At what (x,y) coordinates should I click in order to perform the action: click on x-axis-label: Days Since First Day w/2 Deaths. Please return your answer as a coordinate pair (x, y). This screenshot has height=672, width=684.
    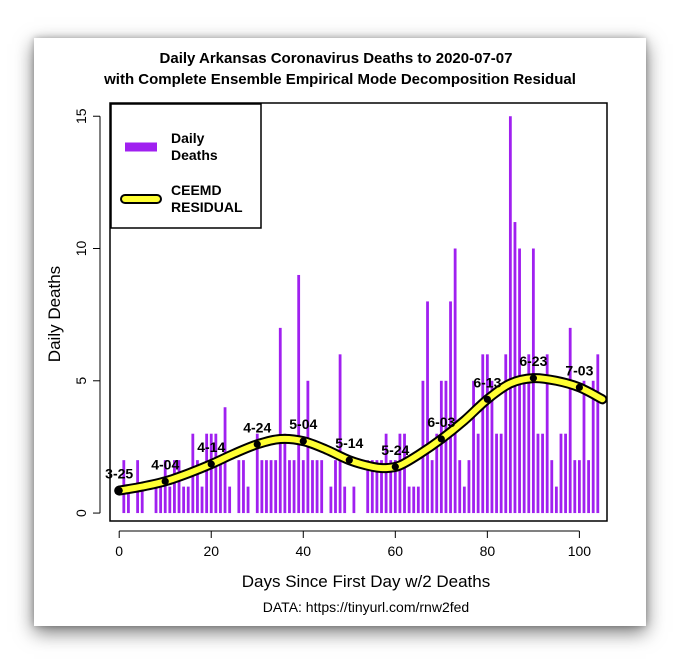
    Looking at the image, I should click on (366, 581).